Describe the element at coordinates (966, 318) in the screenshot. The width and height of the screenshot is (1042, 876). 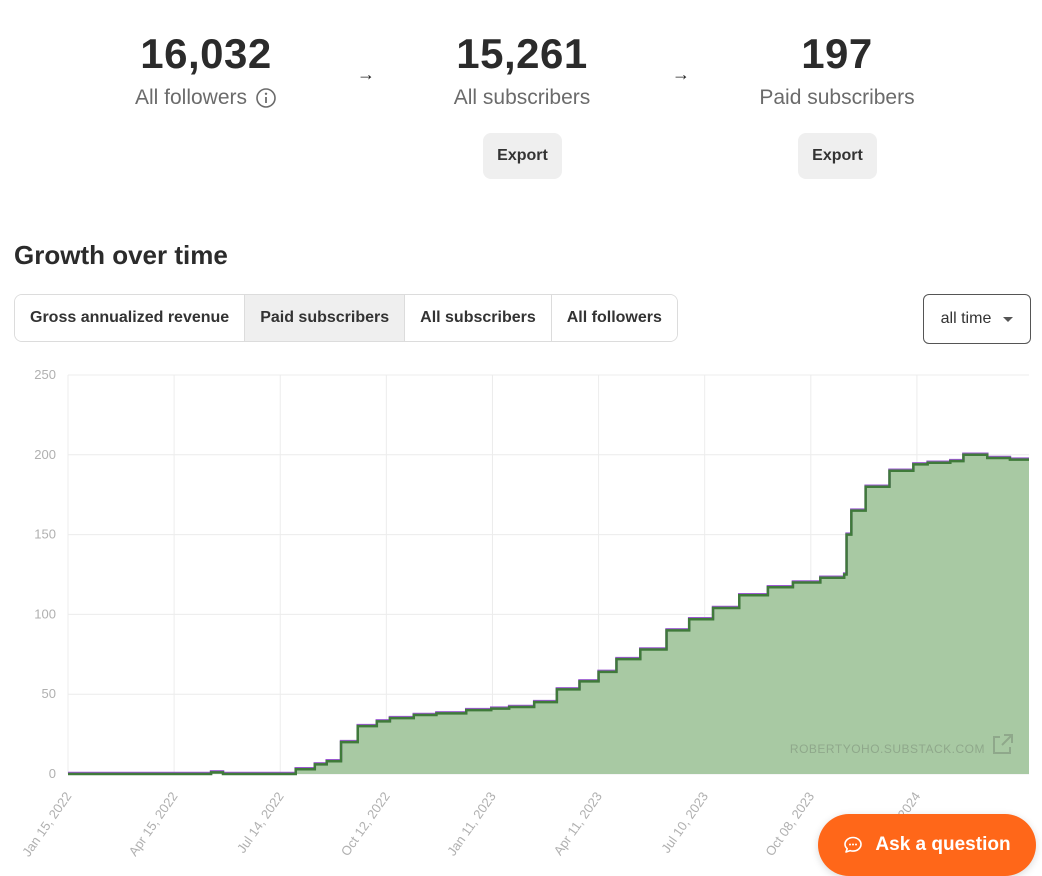
I see `time-range-value: all time` at that location.